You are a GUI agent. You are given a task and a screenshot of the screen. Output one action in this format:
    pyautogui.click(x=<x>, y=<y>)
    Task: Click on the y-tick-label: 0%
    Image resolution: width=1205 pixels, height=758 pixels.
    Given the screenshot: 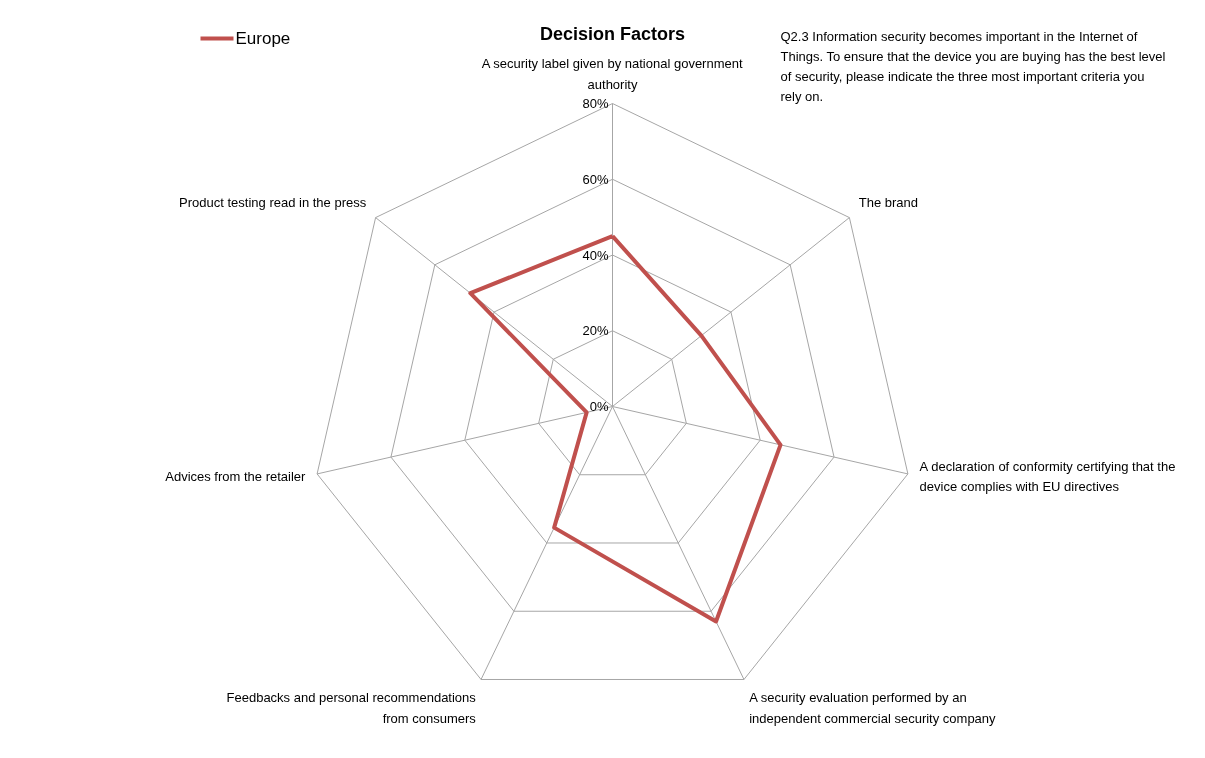 What is the action you would take?
    pyautogui.click(x=599, y=406)
    